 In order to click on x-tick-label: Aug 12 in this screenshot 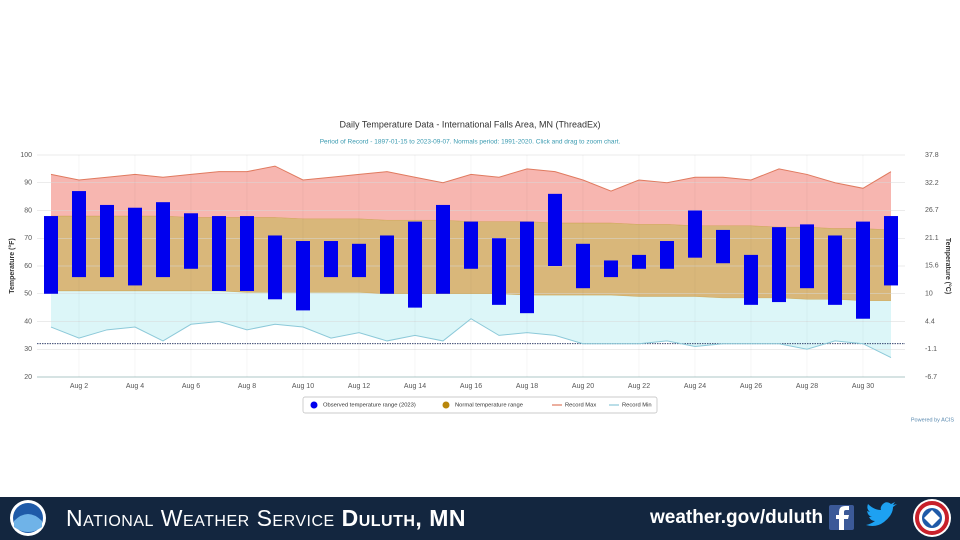, I will do `click(359, 386)`.